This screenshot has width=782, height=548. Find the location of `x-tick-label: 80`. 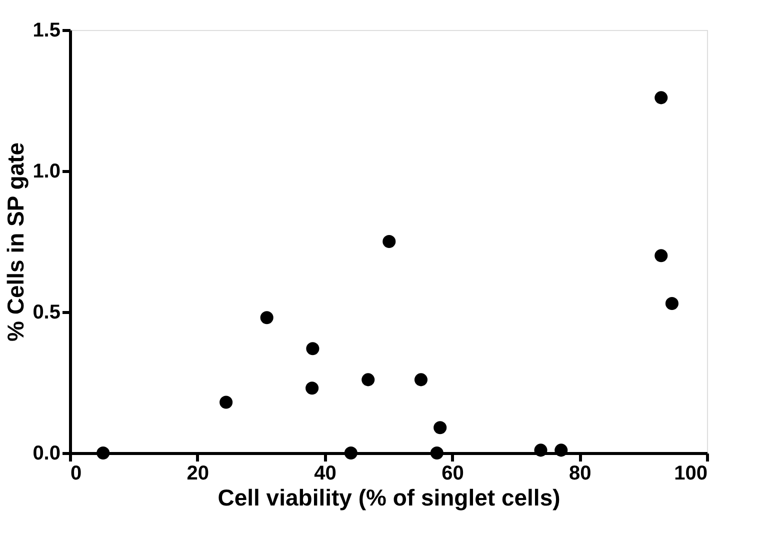

x-tick-label: 80 is located at coordinates (580, 473).